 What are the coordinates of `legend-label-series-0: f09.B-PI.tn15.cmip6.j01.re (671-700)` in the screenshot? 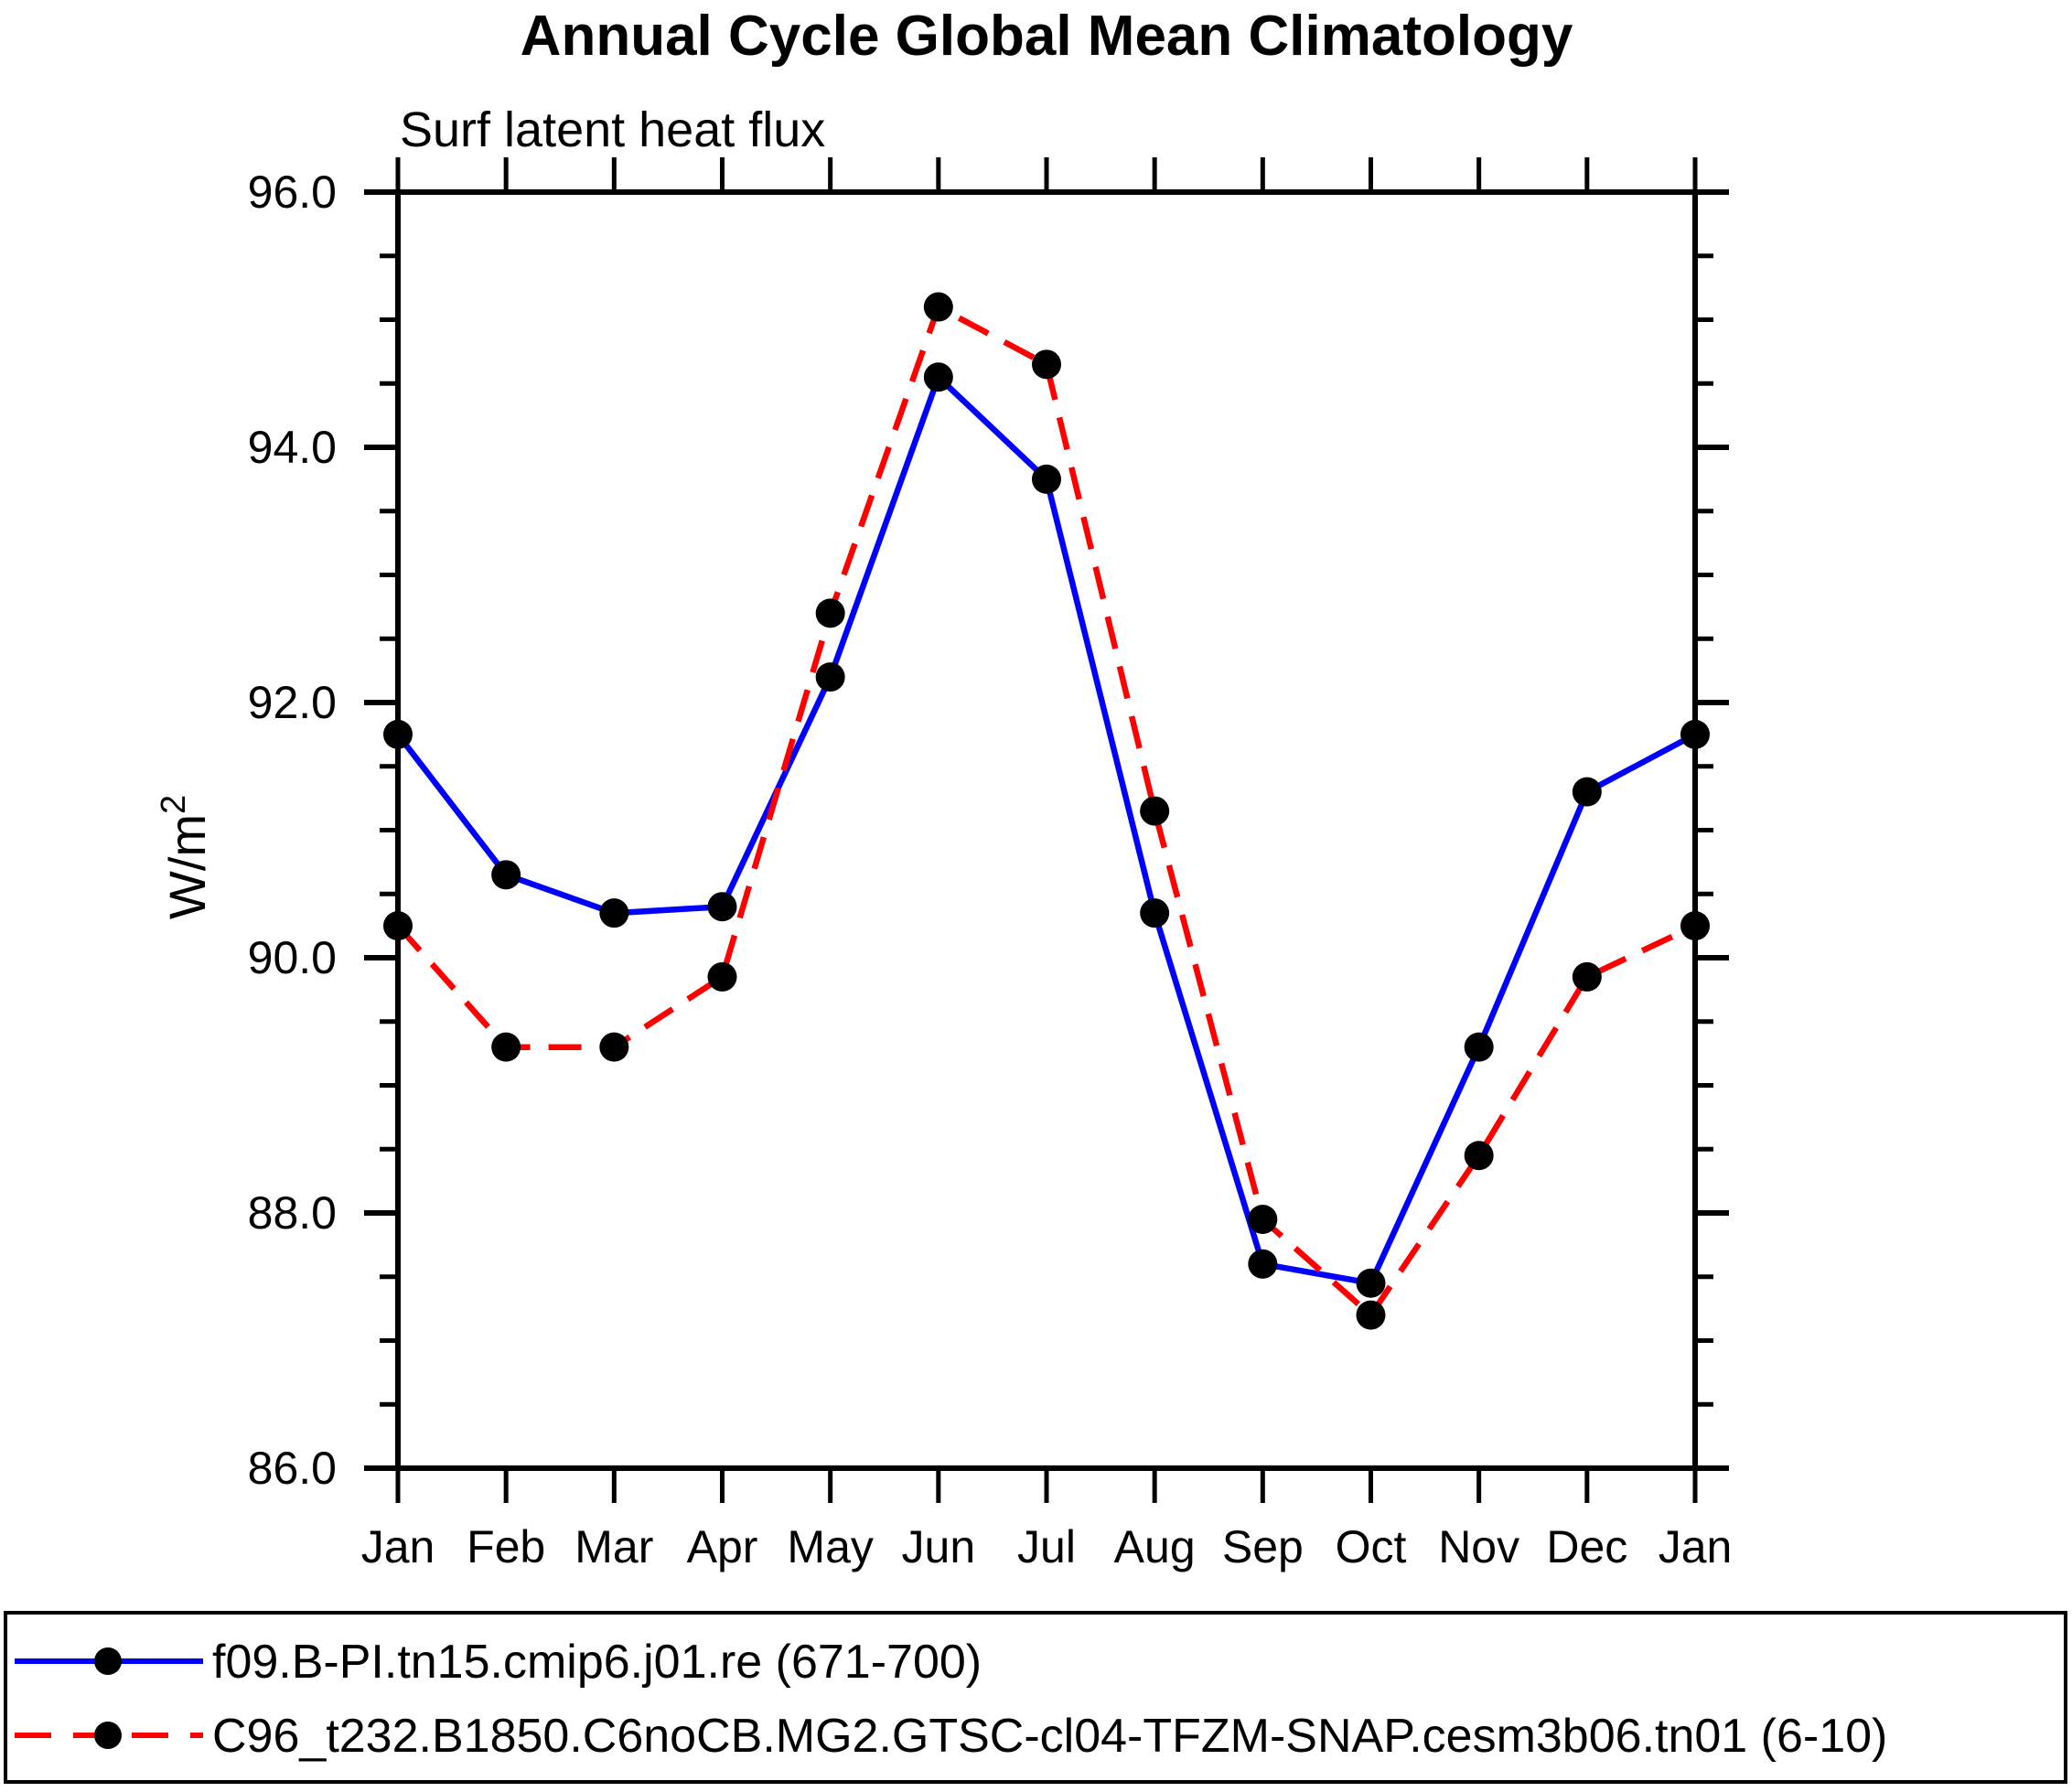 It's located at (597, 1662).